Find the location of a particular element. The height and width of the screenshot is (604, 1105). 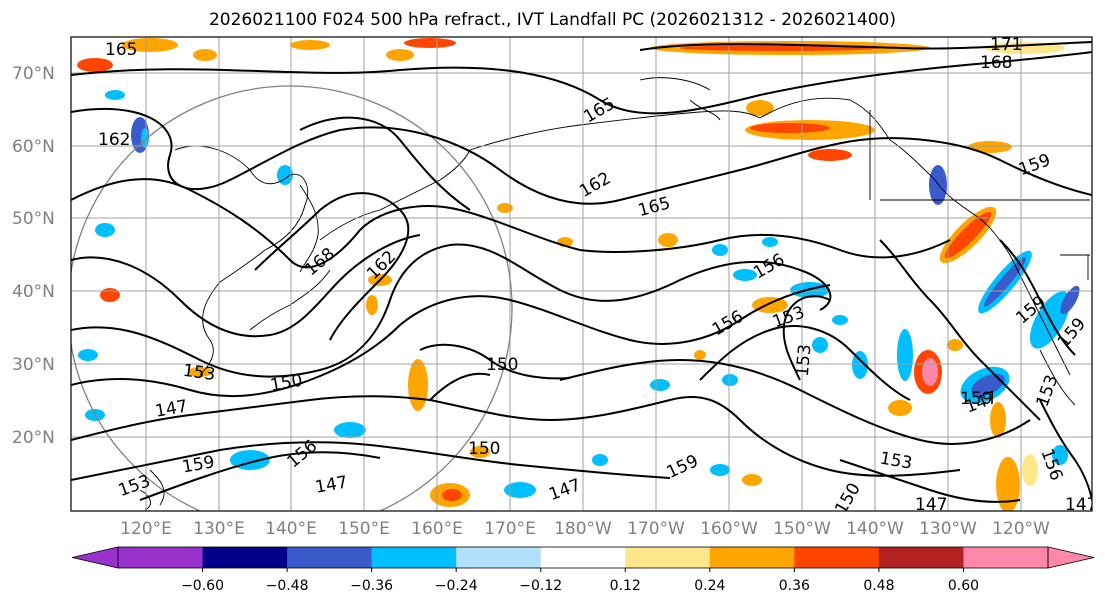

colorbar-border is located at coordinates (583, 557).